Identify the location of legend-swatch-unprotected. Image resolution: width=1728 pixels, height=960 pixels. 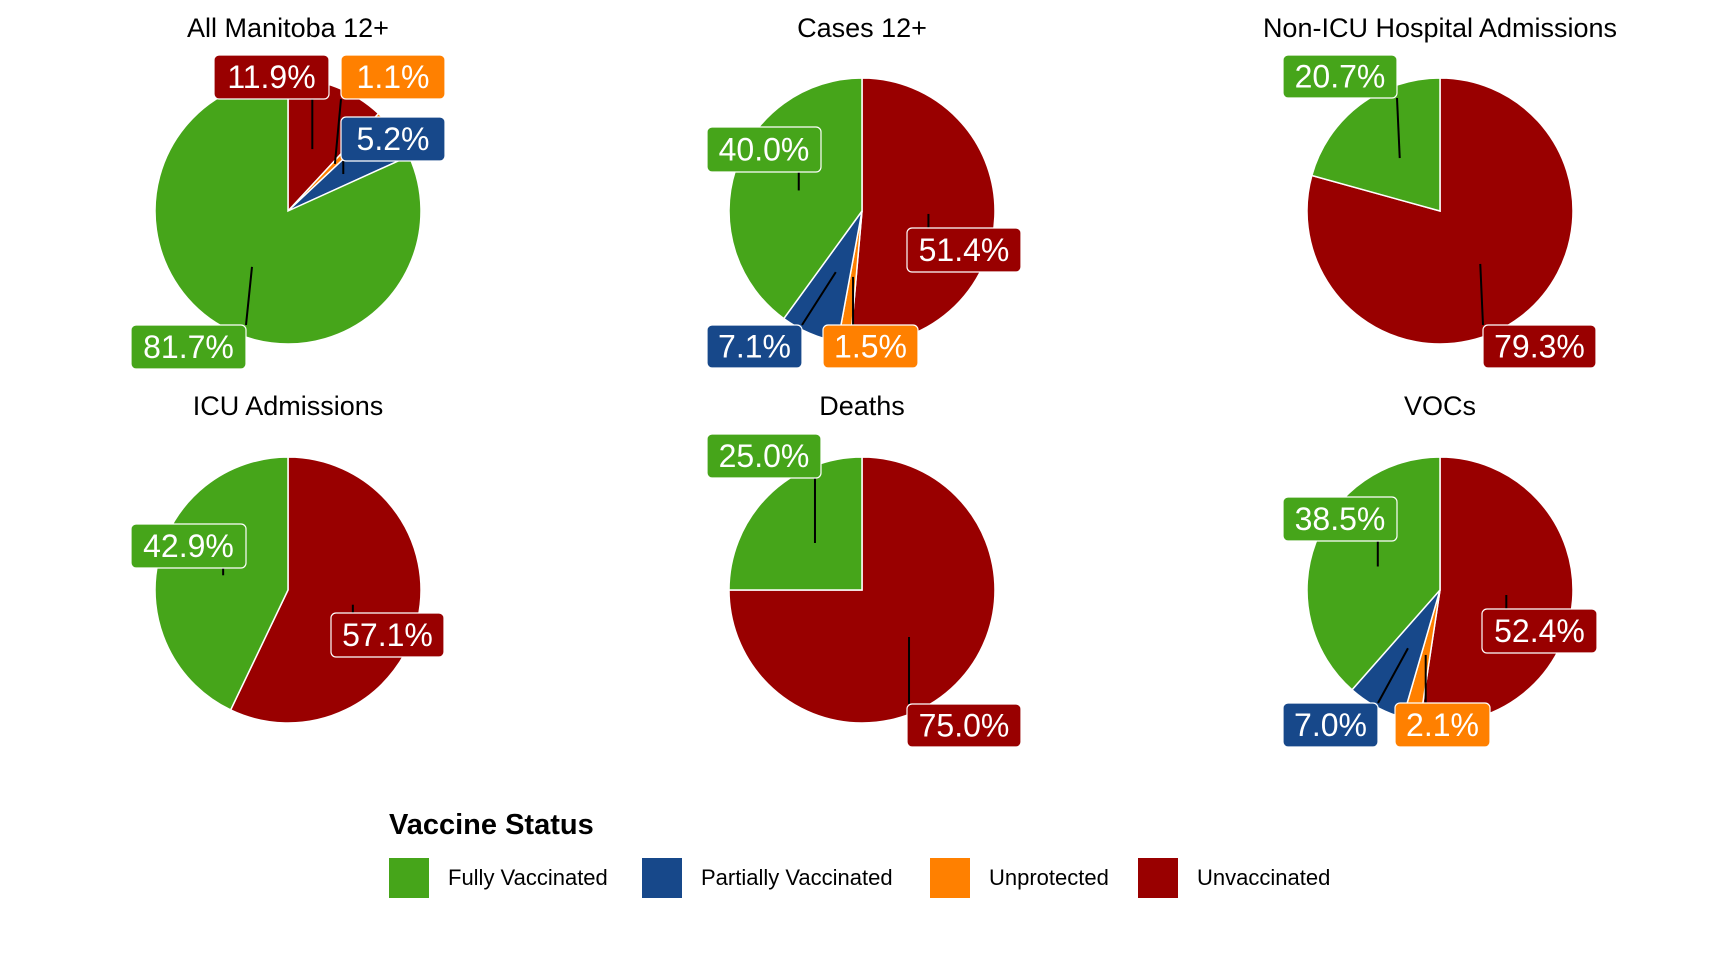
(950, 878).